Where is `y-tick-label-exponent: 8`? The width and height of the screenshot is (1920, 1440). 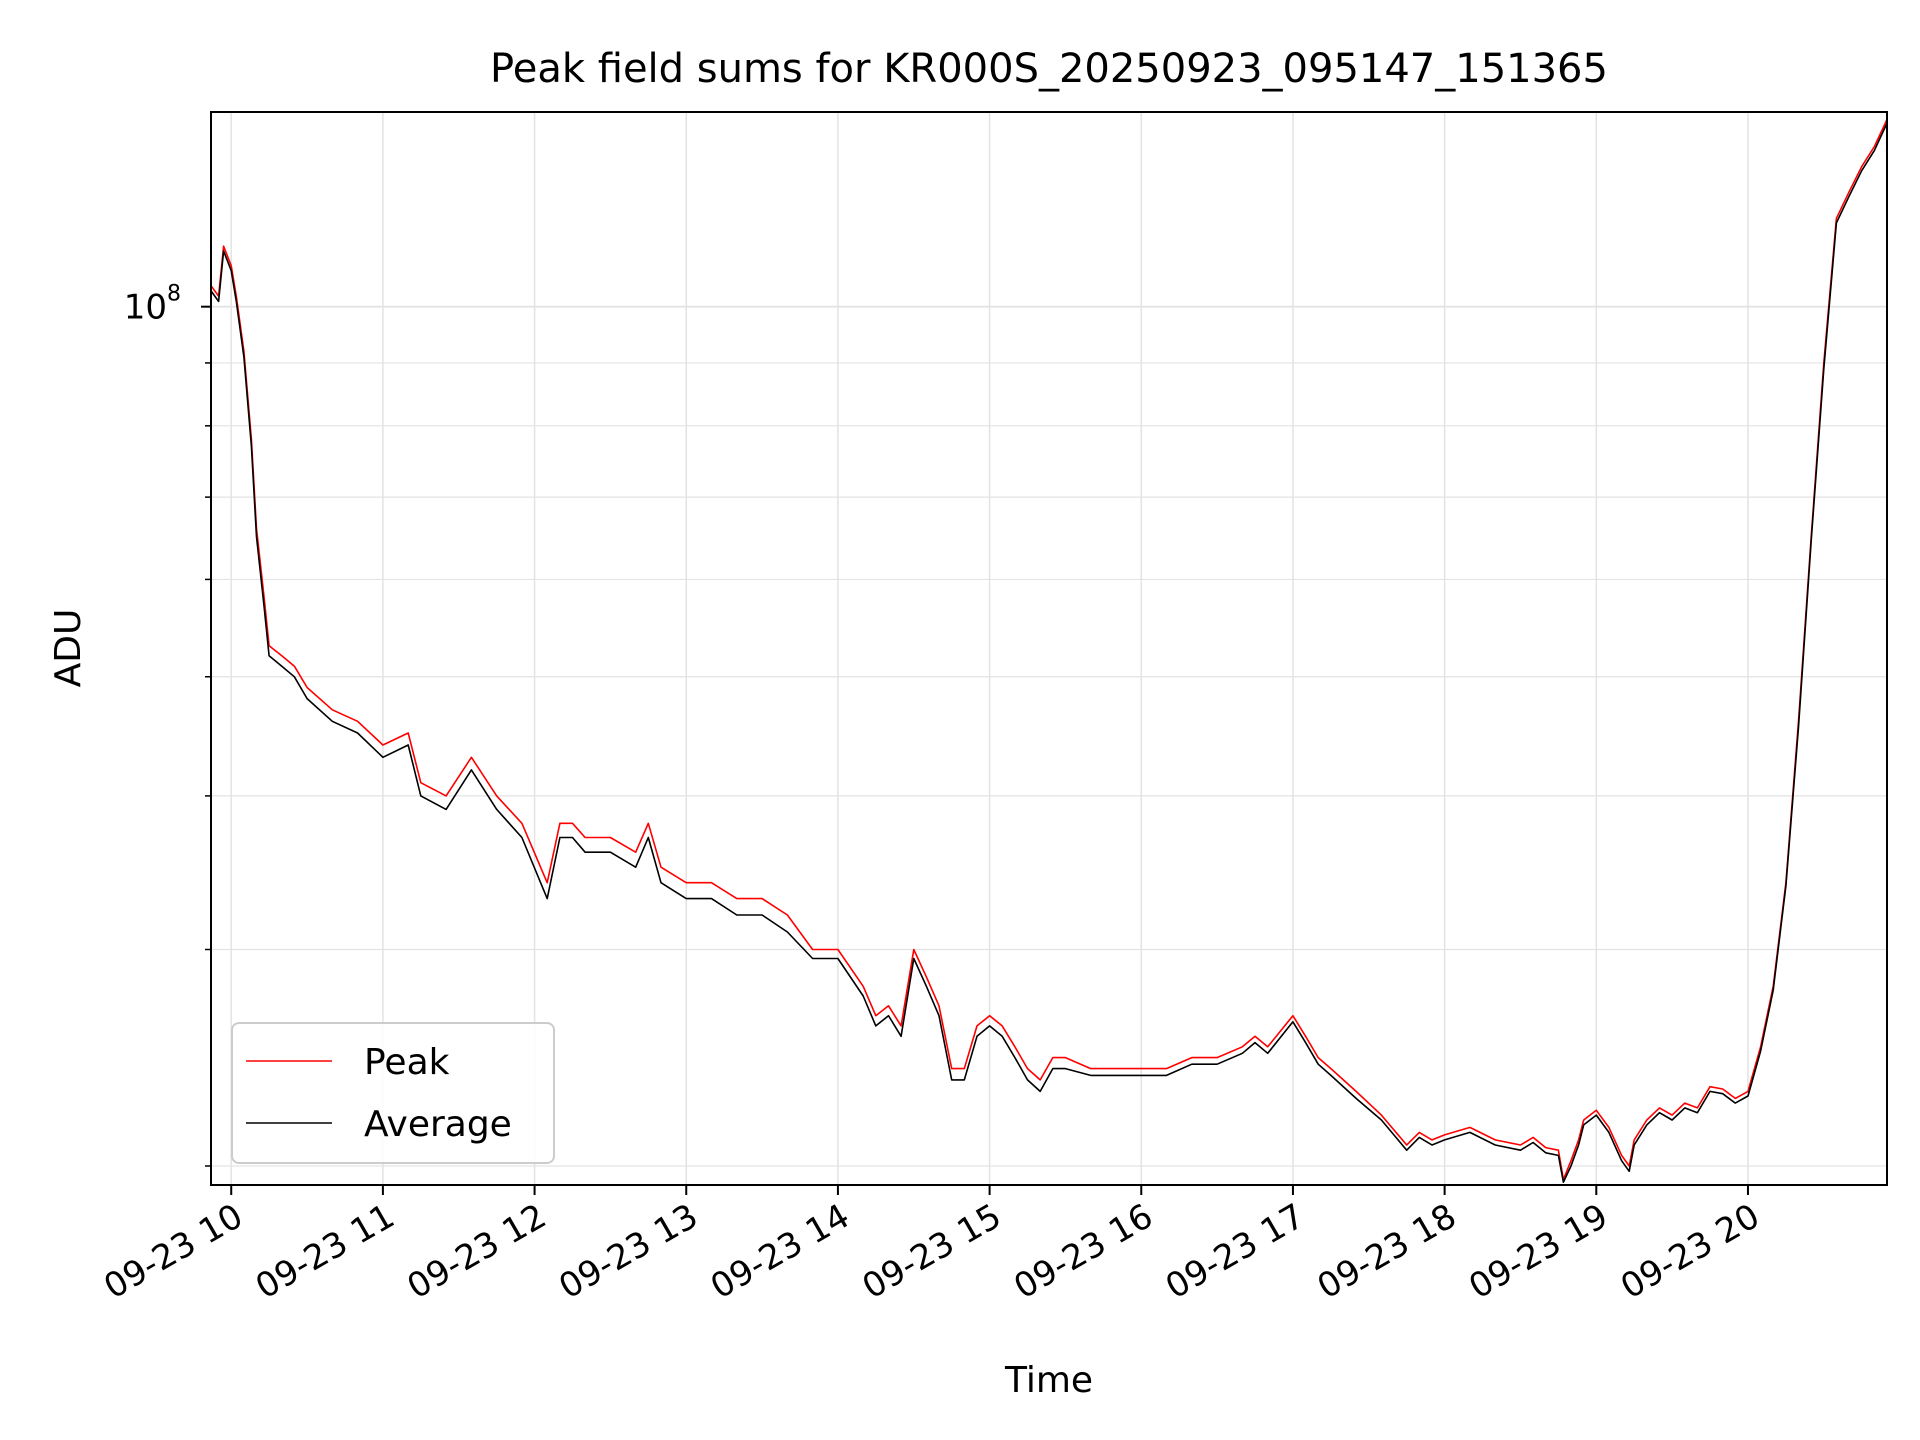 y-tick-label-exponent: 8 is located at coordinates (174, 294).